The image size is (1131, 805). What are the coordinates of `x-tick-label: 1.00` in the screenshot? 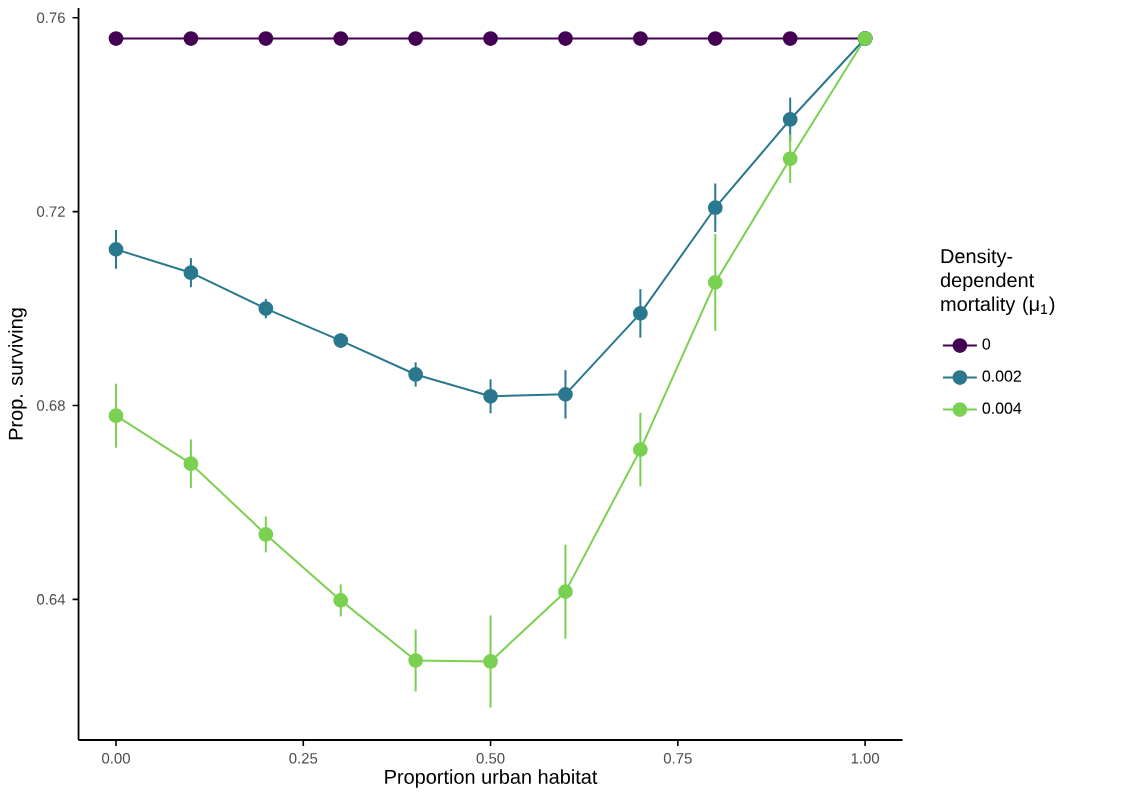 It's located at (865, 758).